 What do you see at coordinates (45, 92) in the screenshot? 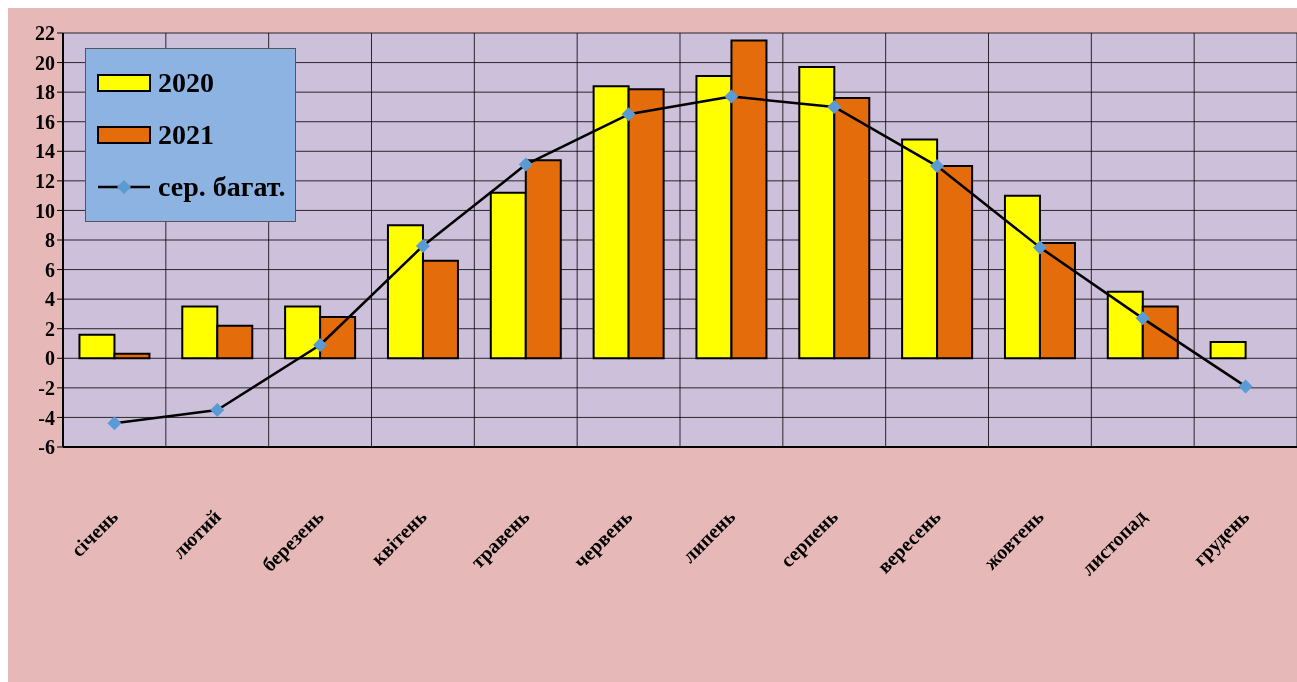
I see `y-tick-label: 18` at bounding box center [45, 92].